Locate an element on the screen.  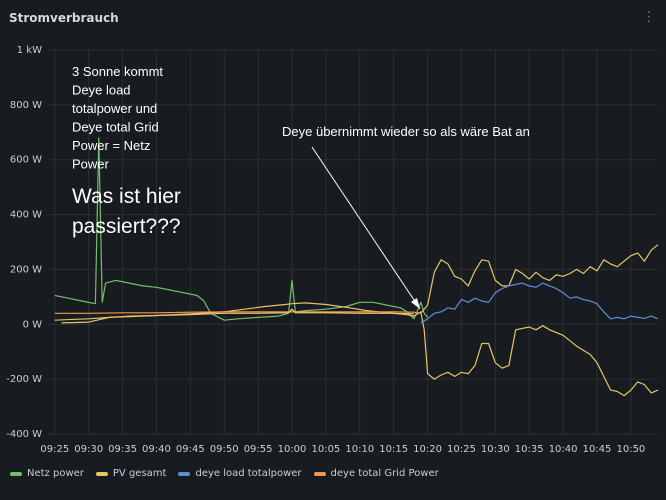
y-tick-label: 200 W is located at coordinates (26, 269).